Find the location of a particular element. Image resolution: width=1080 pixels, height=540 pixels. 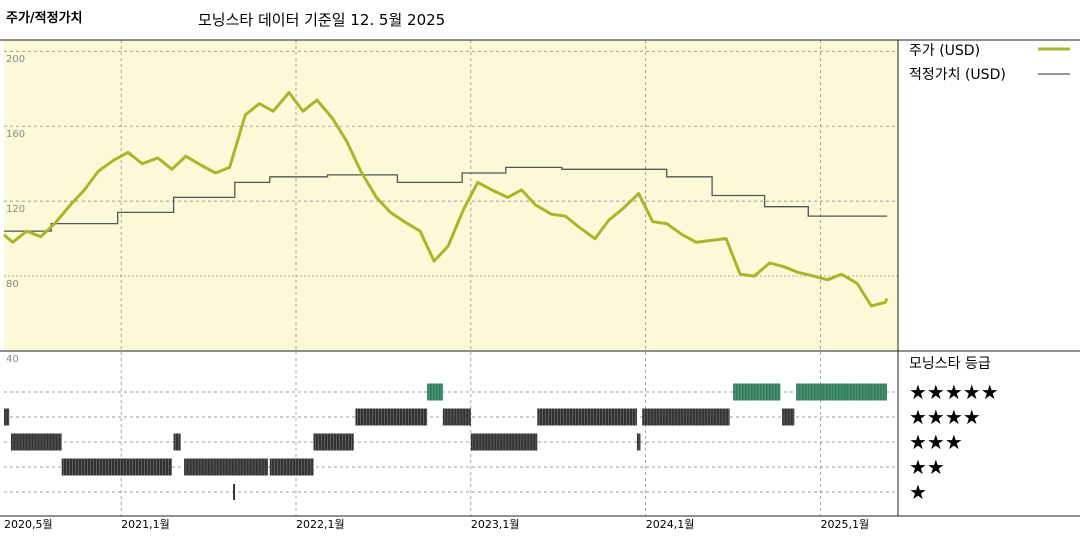

y-tick-label: 120 is located at coordinates (15, 209).